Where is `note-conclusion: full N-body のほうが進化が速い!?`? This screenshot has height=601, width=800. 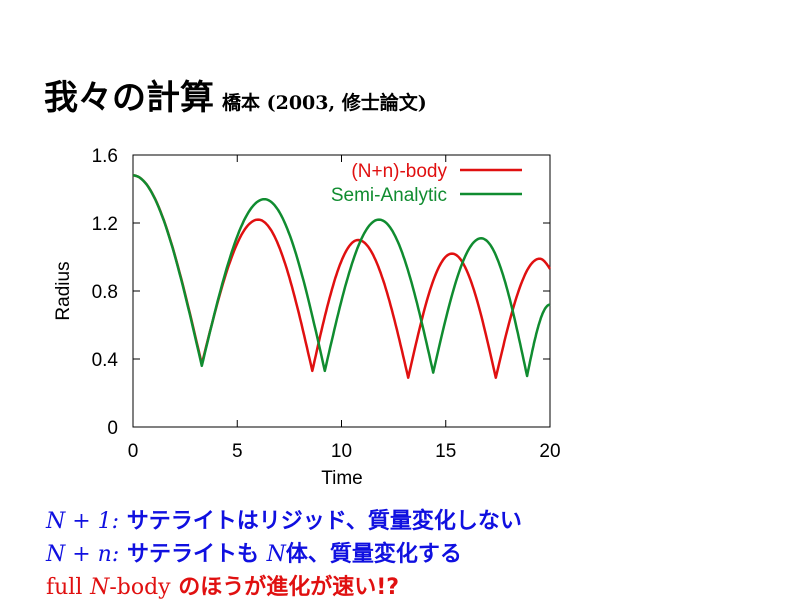 note-conclusion: full N-body のほうが進化が速い!? is located at coordinates (222, 585).